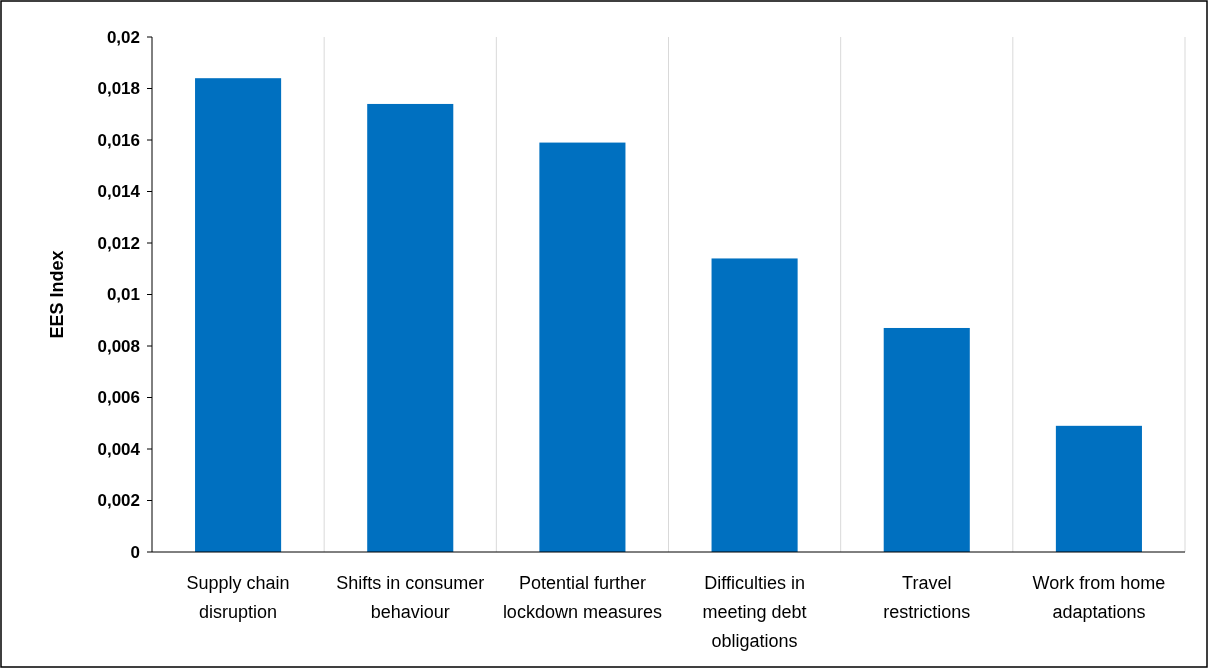 The height and width of the screenshot is (668, 1208). What do you see at coordinates (1099, 597) in the screenshot?
I see `x-tick-label: Work from home adaptations` at bounding box center [1099, 597].